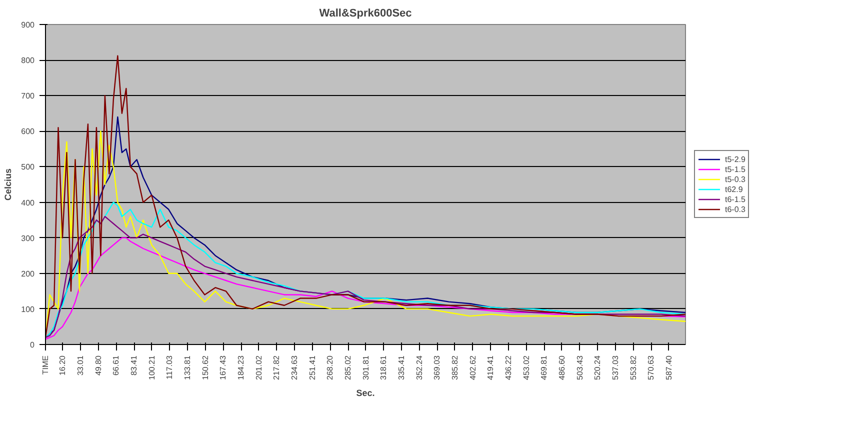  Describe the element at coordinates (735, 209) in the screenshot. I see `legend-label: t6-0.3` at that location.